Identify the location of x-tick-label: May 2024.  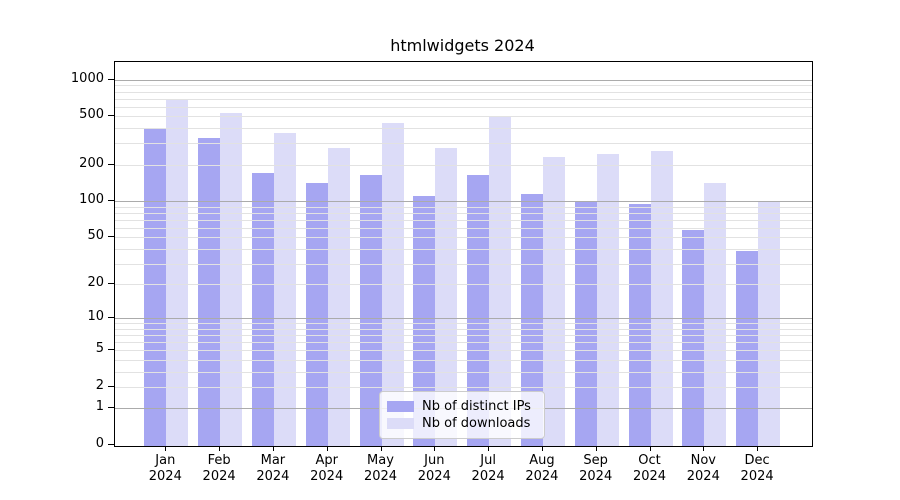
(380, 468).